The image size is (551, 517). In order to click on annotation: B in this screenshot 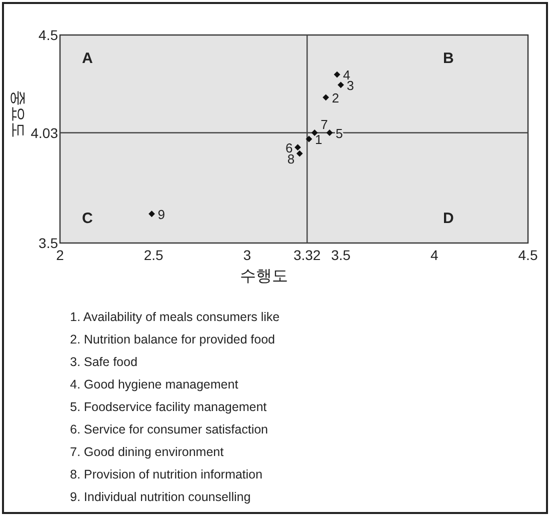, I will do `click(448, 58)`.